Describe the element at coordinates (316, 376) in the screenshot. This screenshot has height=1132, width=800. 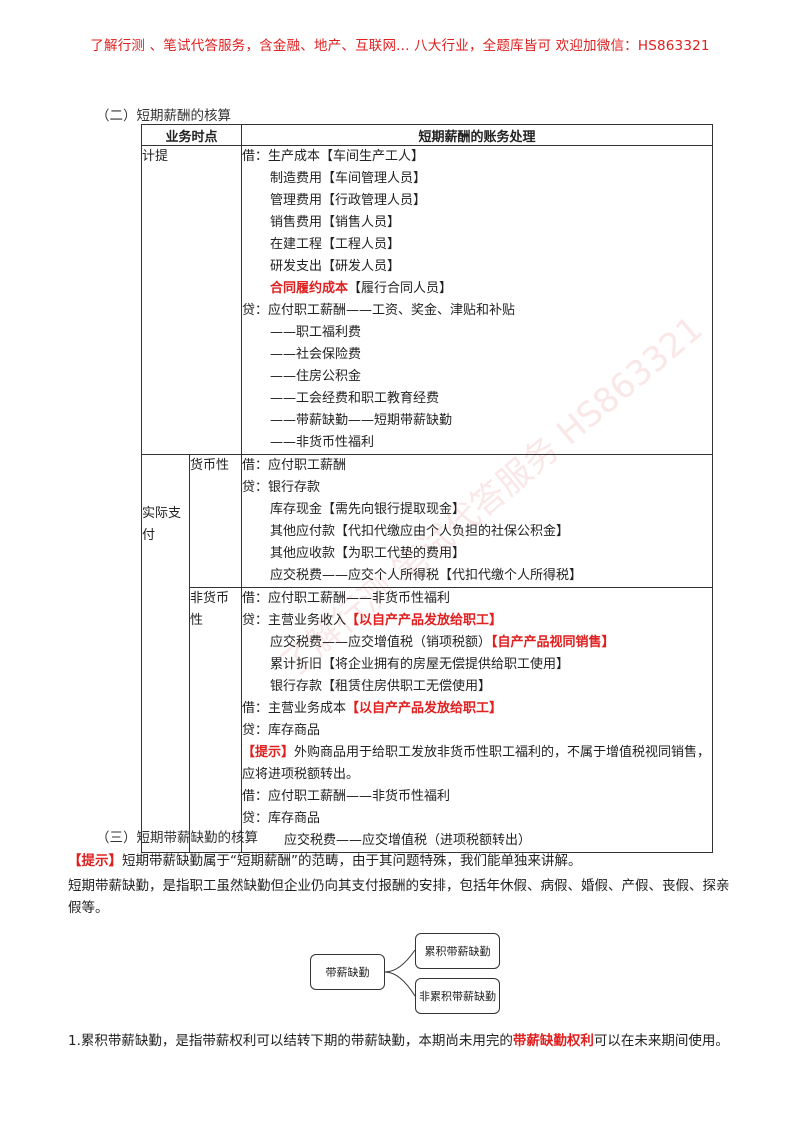
I see `entry-line: ——住房公积金` at that location.